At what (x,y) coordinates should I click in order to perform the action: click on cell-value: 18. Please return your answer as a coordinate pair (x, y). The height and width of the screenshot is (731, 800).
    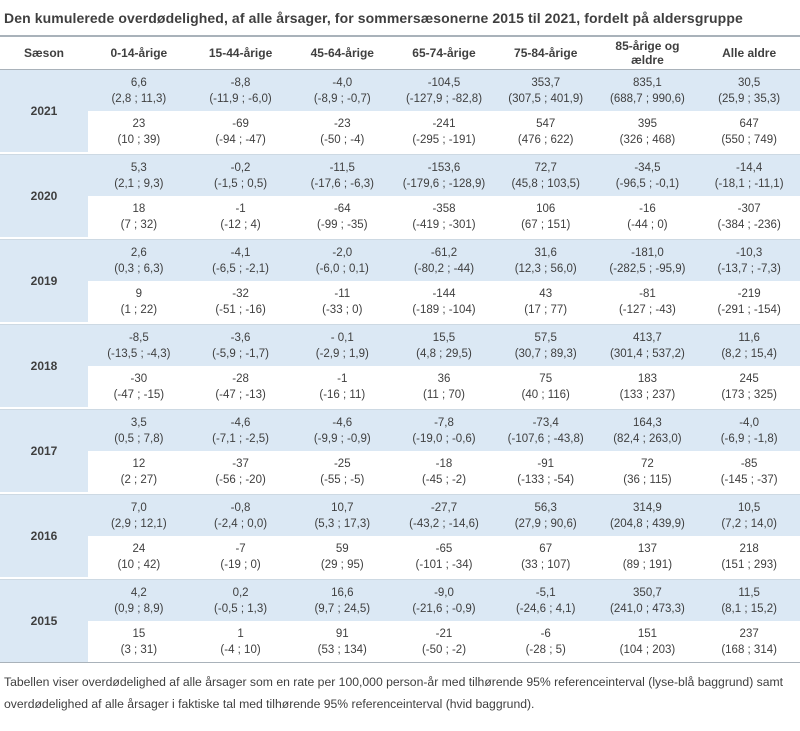
    Looking at the image, I should click on (139, 208).